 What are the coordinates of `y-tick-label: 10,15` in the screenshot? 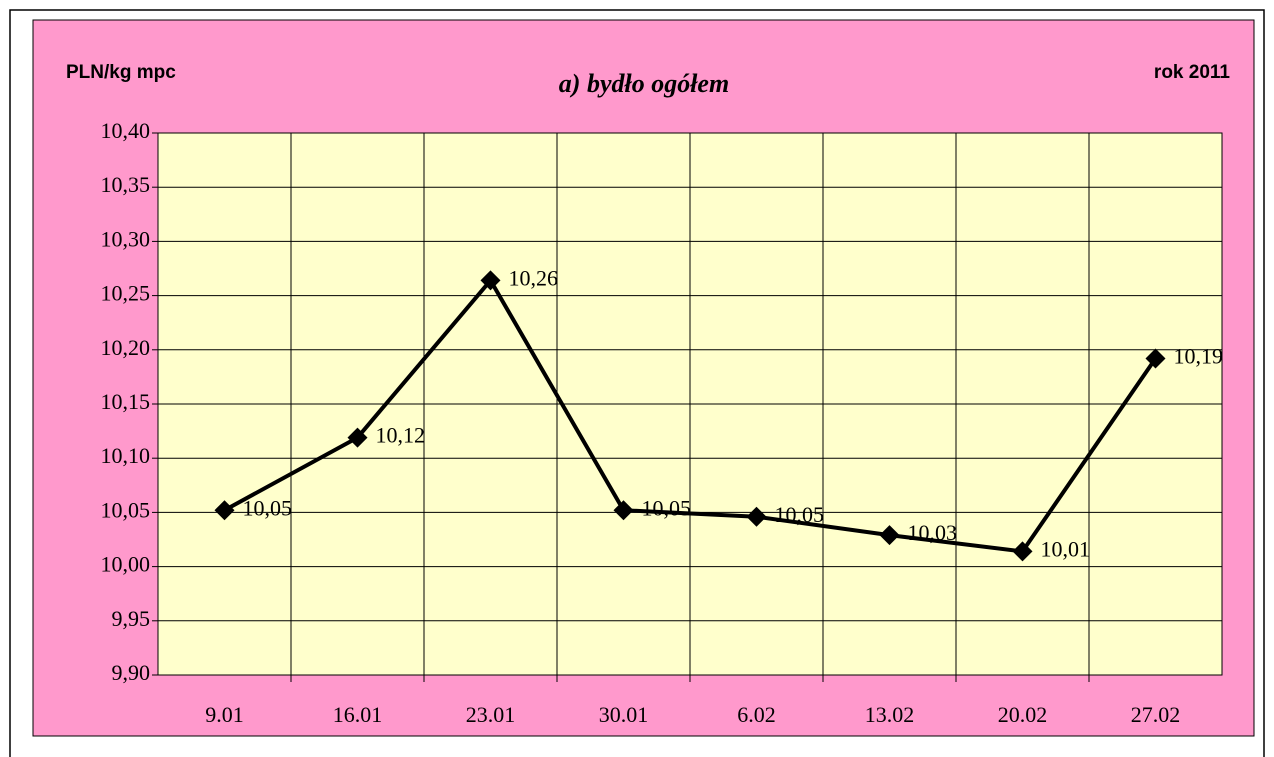 It's located at (126, 401).